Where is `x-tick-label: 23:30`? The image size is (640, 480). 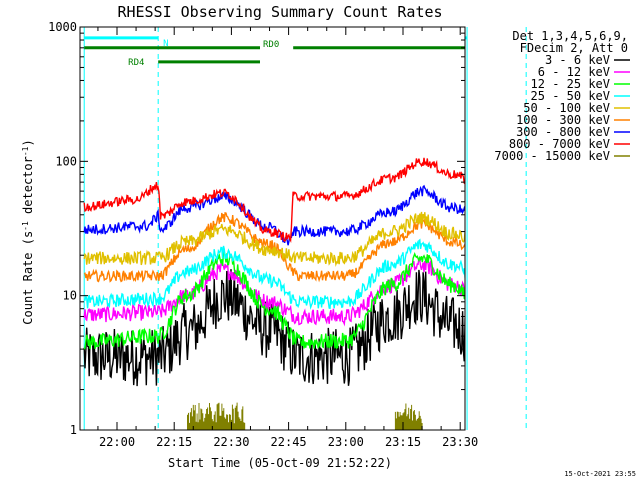 x-tick-label: 23:30 is located at coordinates (460, 442).